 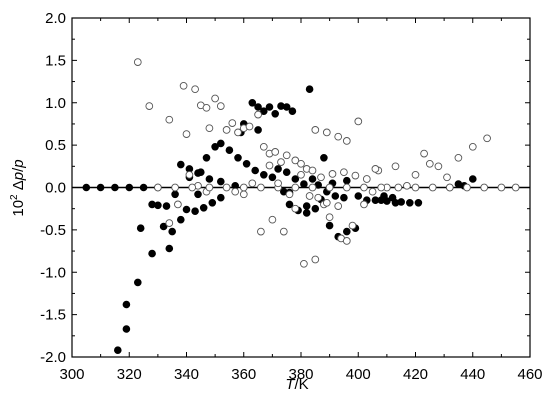 I want to click on x-axis-label: T/K, so click(x=296, y=384).